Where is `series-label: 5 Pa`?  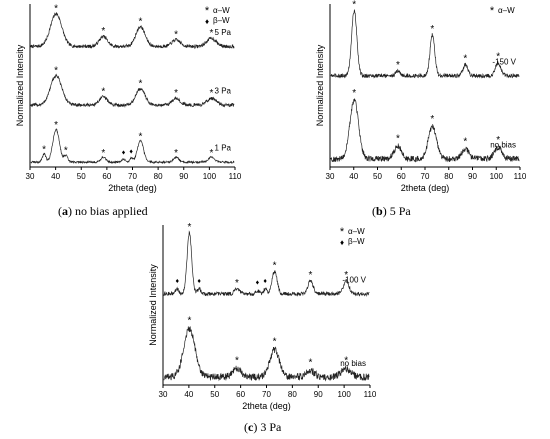 series-label: 5 Pa is located at coordinates (223, 32).